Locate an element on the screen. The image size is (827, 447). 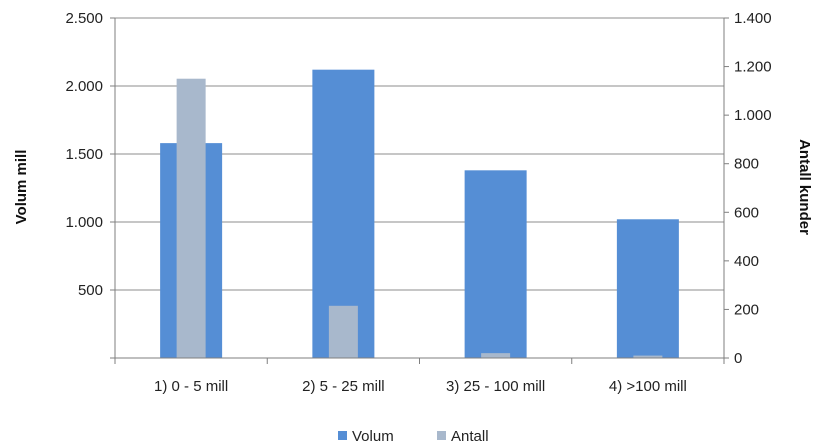
legend: Volum Antall is located at coordinates (413, 436).